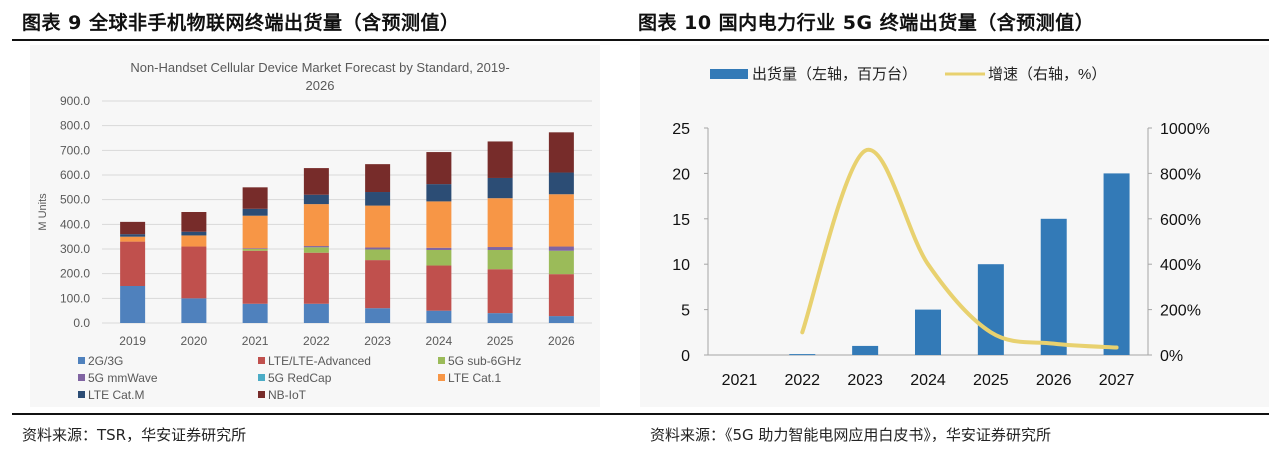 The width and height of the screenshot is (1269, 452). Describe the element at coordinates (116, 395) in the screenshot. I see `legend-label: LTE Cat.M` at that location.